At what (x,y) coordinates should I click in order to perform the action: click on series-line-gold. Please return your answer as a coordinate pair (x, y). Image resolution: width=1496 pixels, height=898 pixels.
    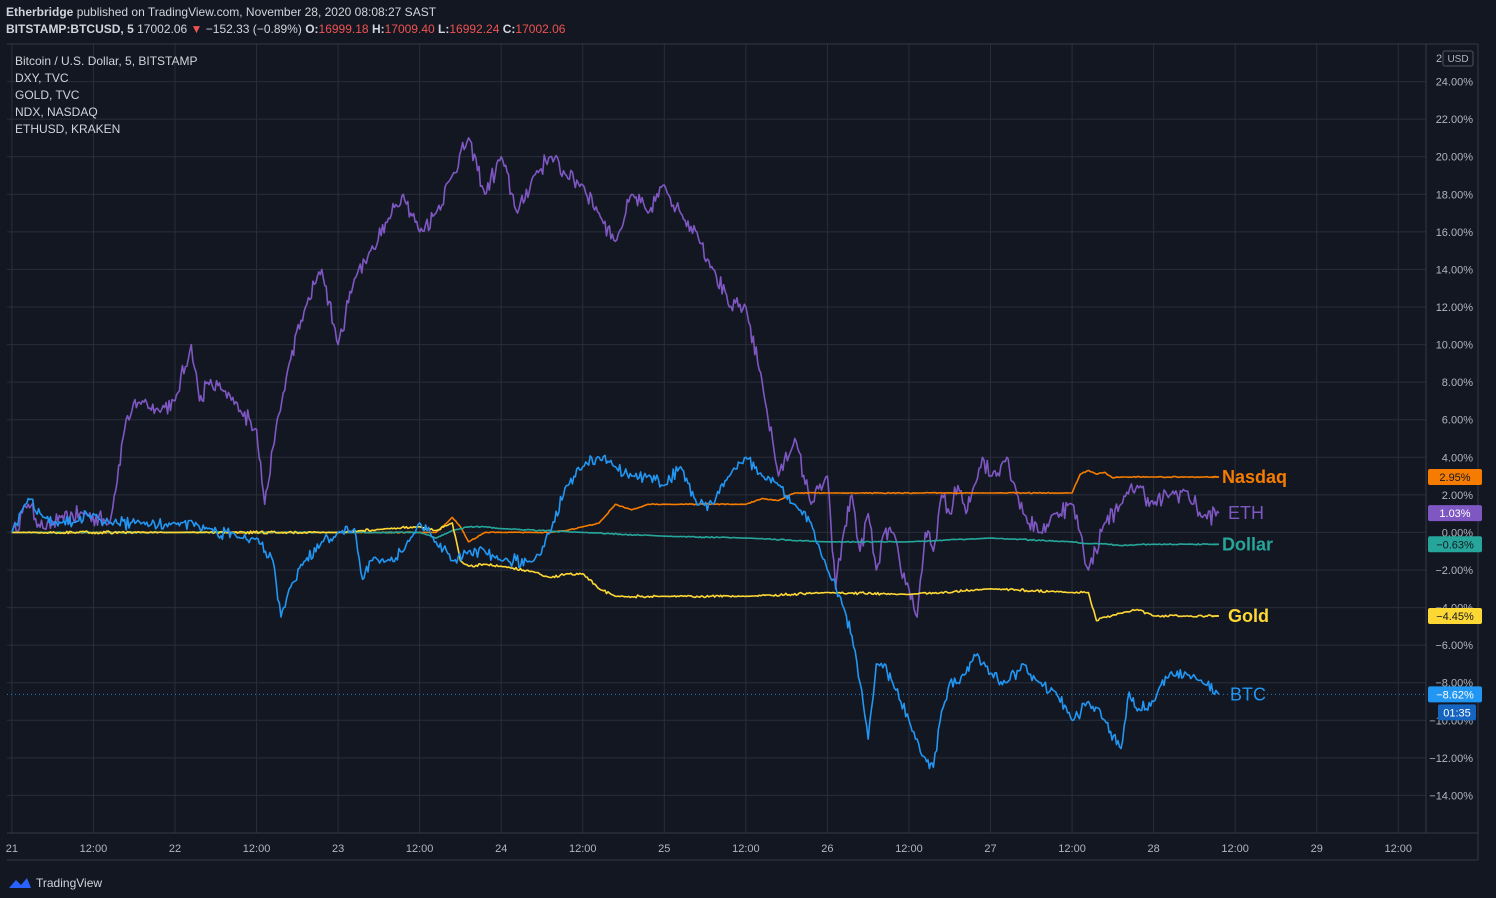
    Looking at the image, I should click on (615, 572).